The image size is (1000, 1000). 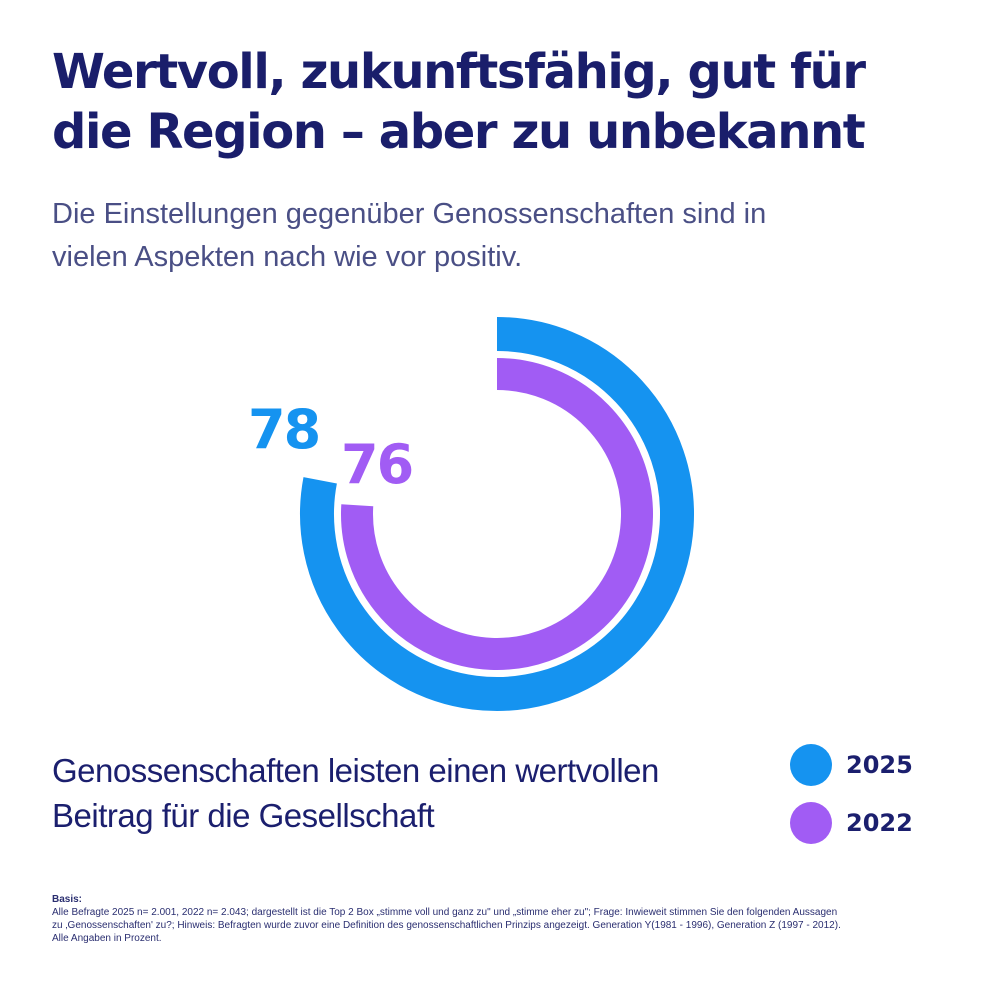 What do you see at coordinates (811, 765) in the screenshot?
I see `legend-swatch-2025` at bounding box center [811, 765].